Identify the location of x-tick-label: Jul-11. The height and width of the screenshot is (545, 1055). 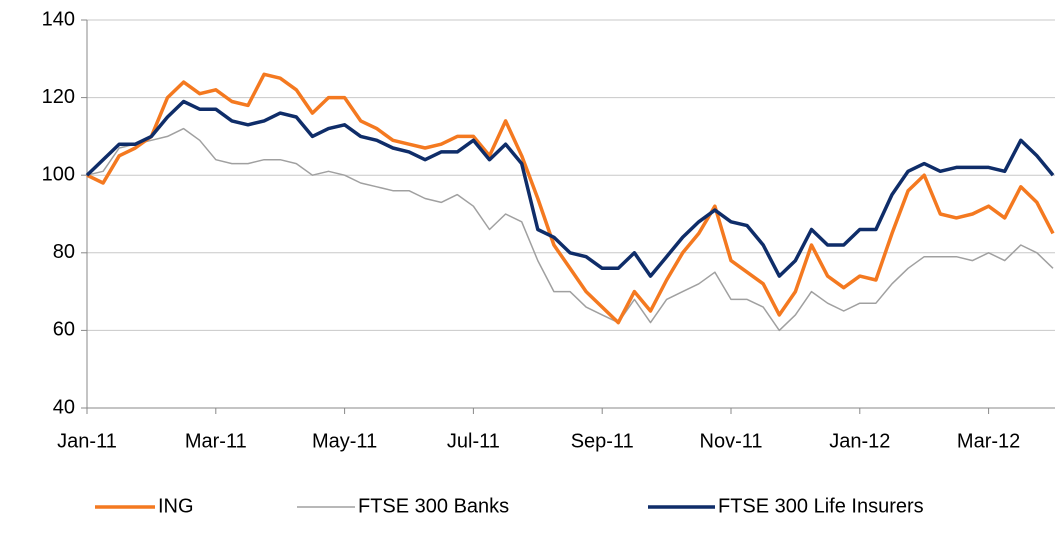
(473, 441).